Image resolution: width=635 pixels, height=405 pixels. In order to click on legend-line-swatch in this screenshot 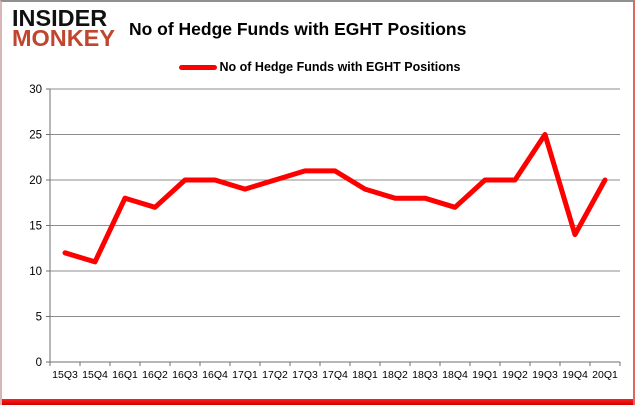, I will do `click(197, 67)`.